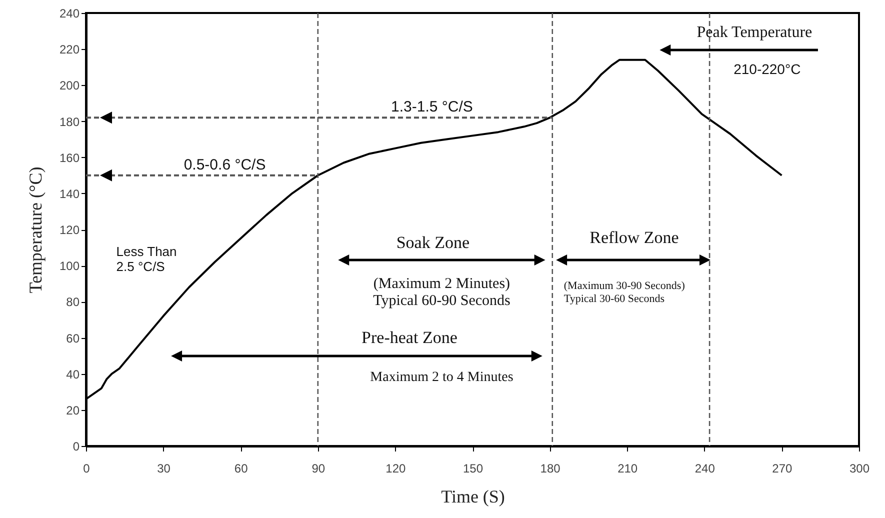 Image resolution: width=885 pixels, height=518 pixels. Describe the element at coordinates (164, 469) in the screenshot. I see `x-tick-label: 30` at that location.